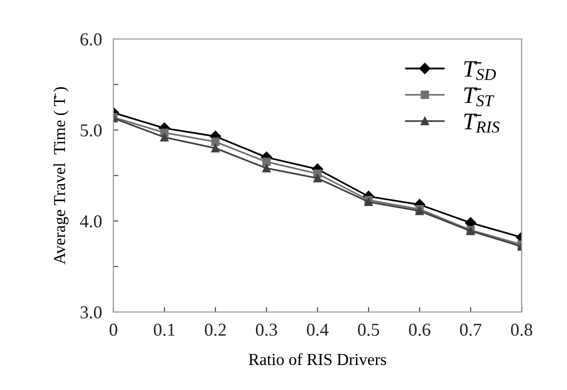  What do you see at coordinates (471, 330) in the screenshot?
I see `x-tick-label: 0.7` at bounding box center [471, 330].